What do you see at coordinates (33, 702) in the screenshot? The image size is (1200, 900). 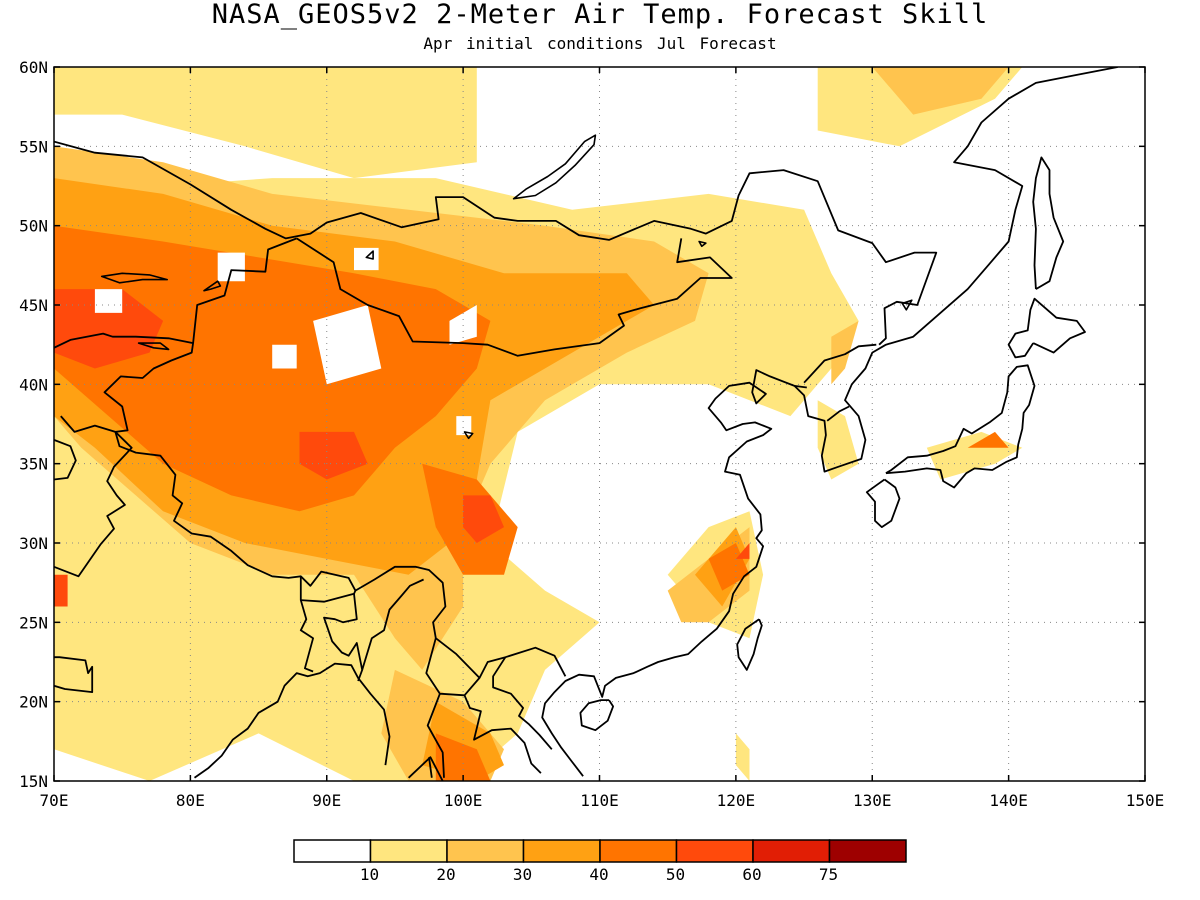 I see `lat-tick-label: 20N` at bounding box center [33, 702].